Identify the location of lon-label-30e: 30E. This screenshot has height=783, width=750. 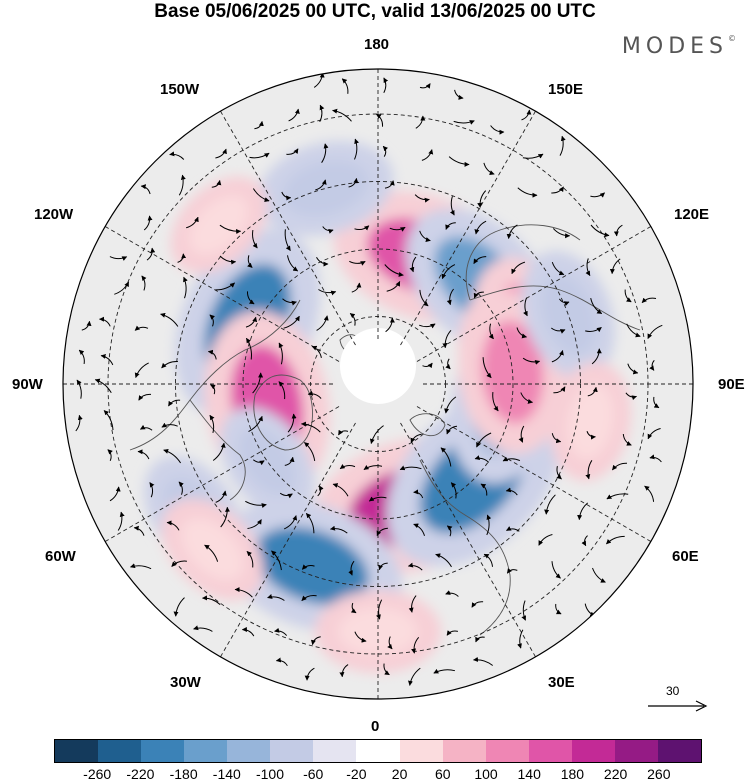
(561, 682).